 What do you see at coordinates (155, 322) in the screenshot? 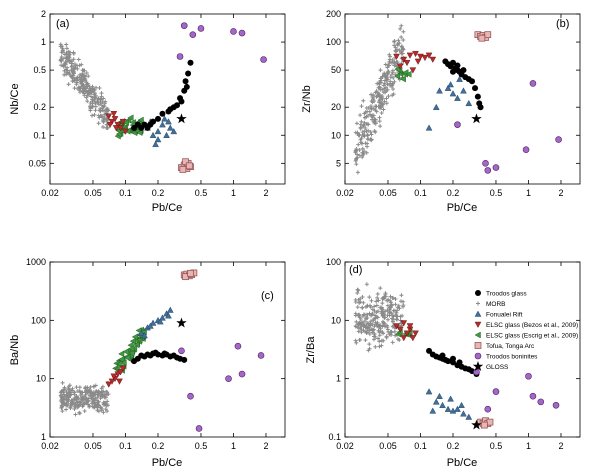
I see `series-fonualei_rift` at bounding box center [155, 322].